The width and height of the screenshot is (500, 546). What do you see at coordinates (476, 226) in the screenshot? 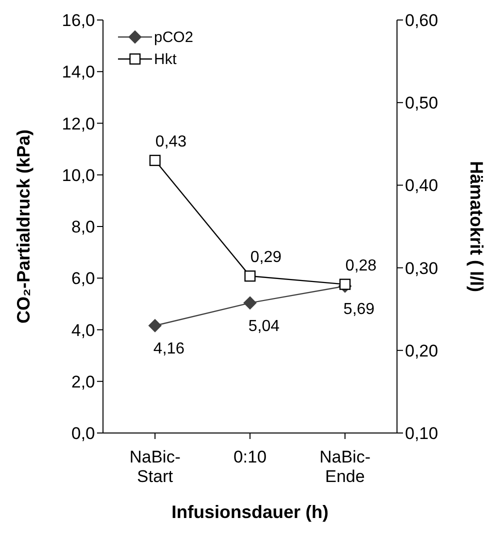
I see `y2-axis-title: Hämatokrit ( l/l)` at bounding box center [476, 226].